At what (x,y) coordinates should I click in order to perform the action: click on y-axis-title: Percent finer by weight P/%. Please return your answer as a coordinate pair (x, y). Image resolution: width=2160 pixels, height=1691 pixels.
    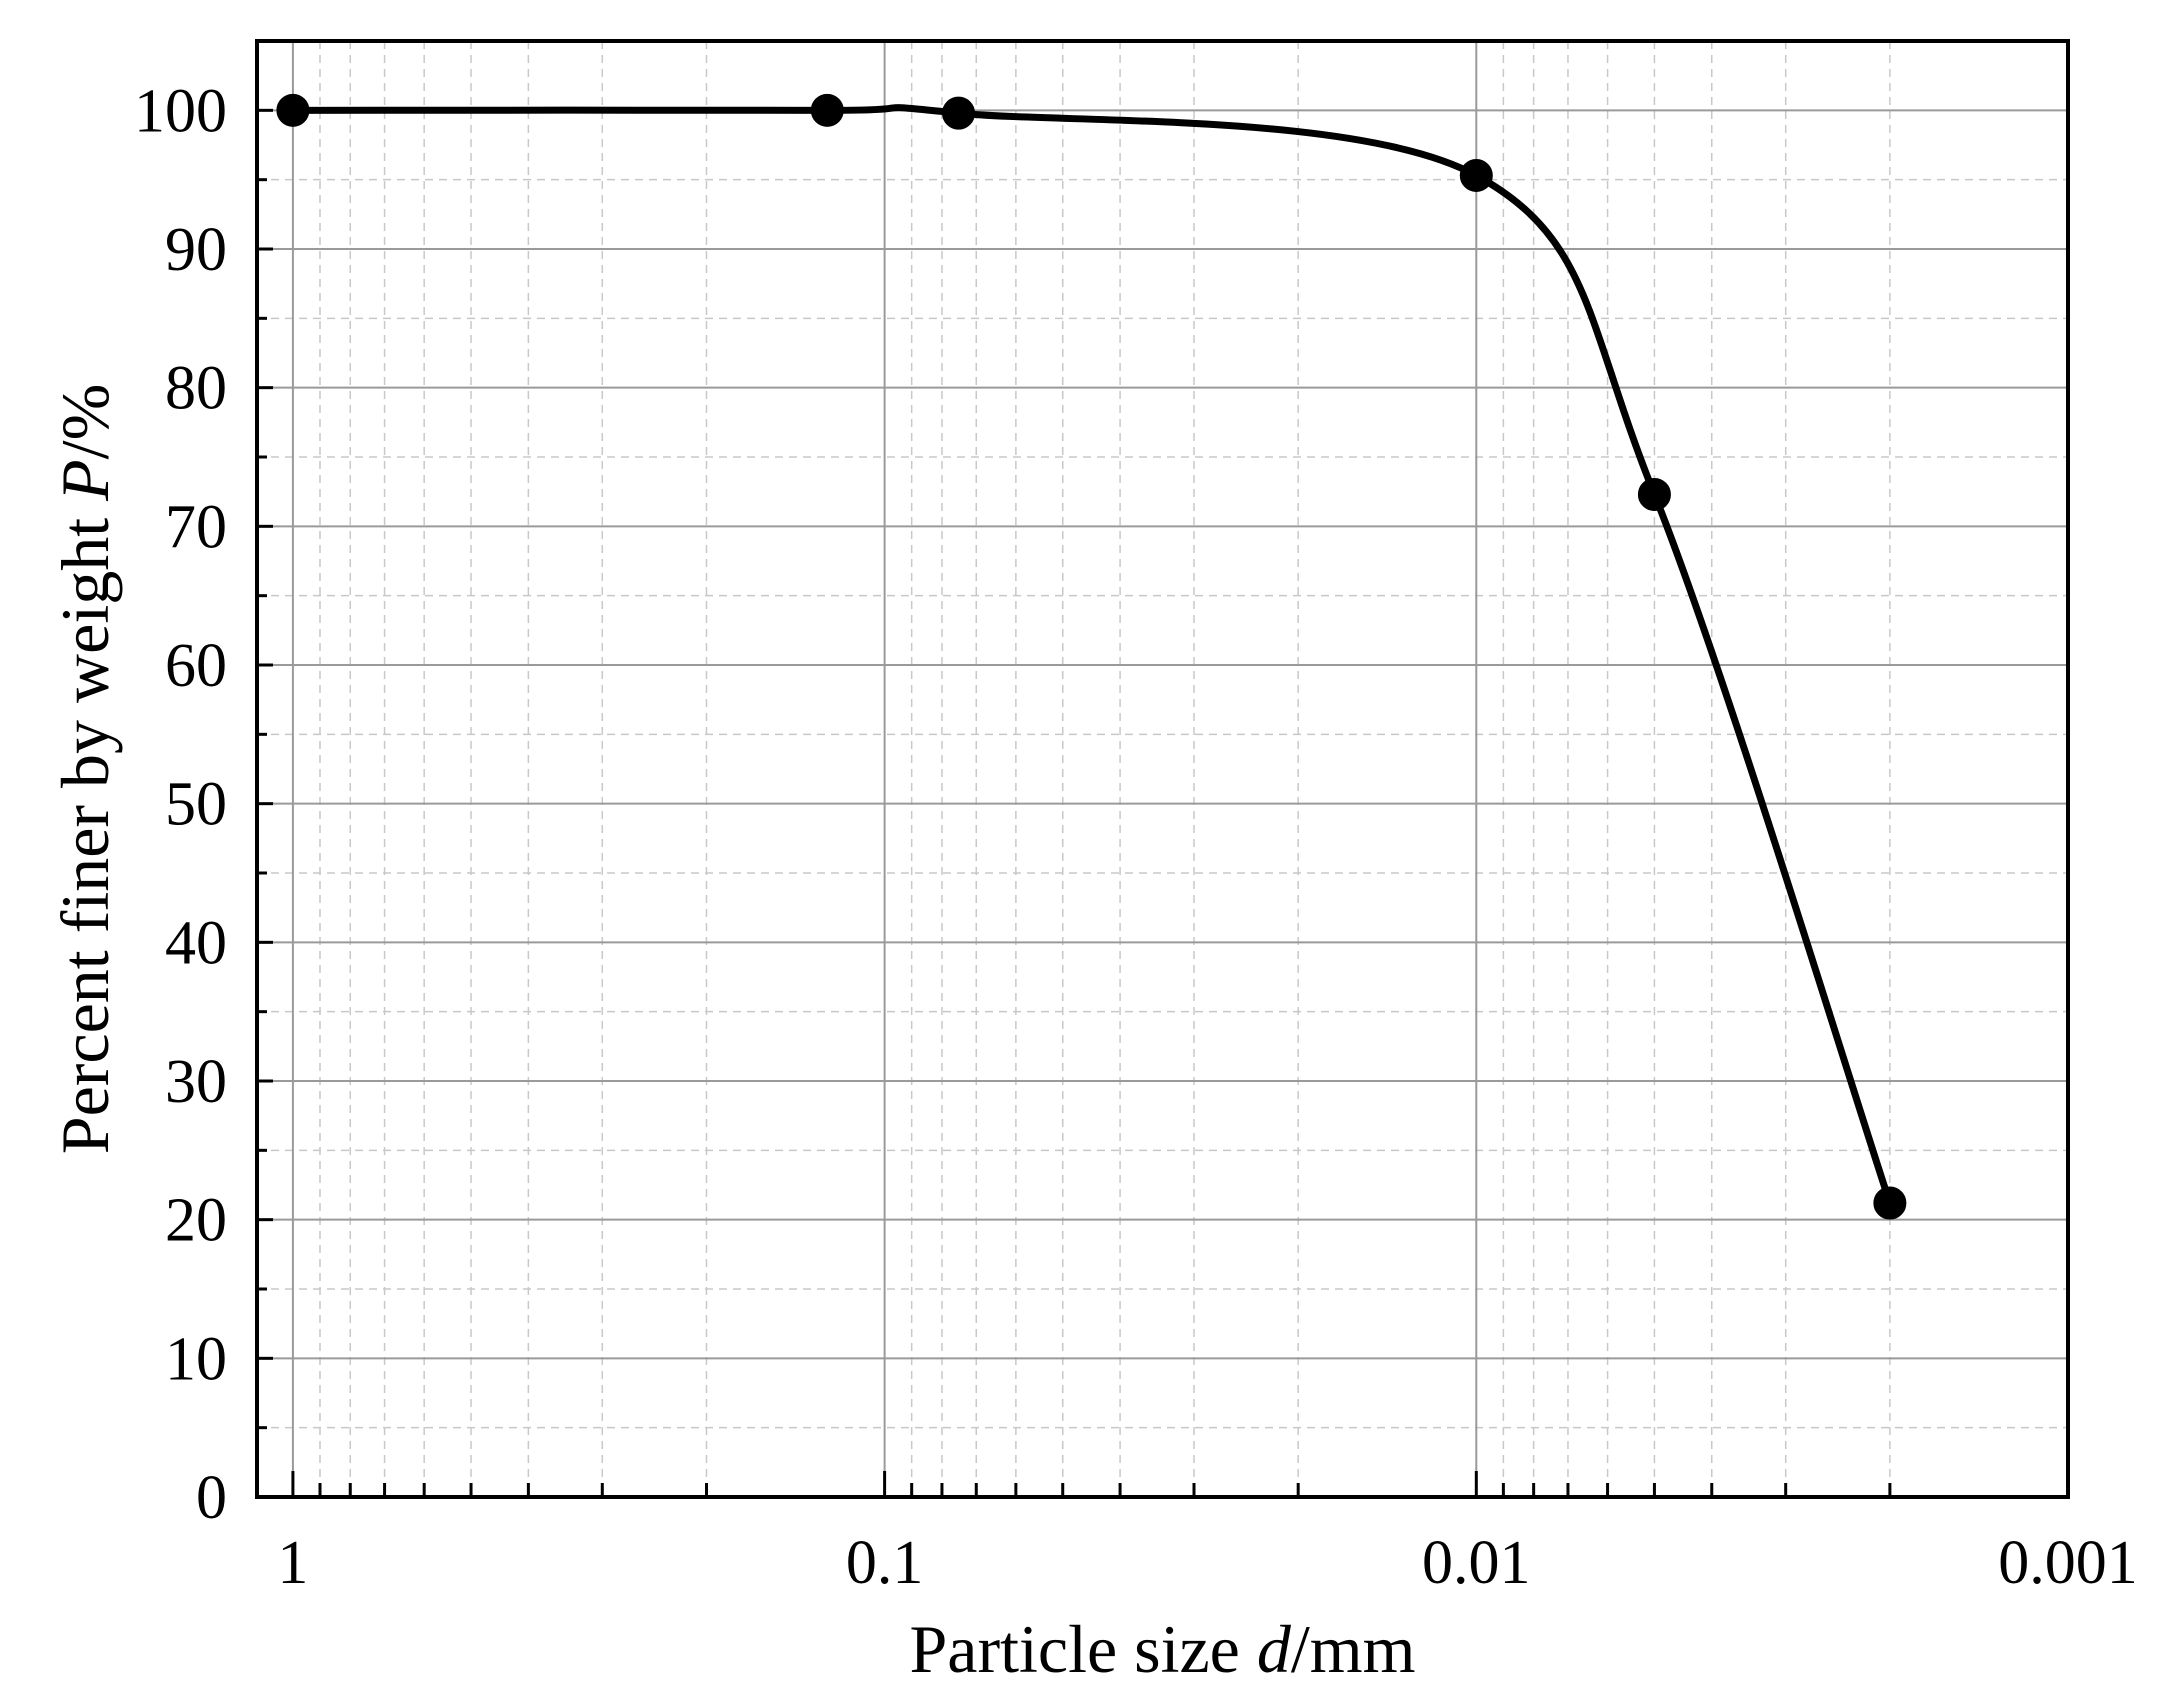
    Looking at the image, I should click on (85, 769).